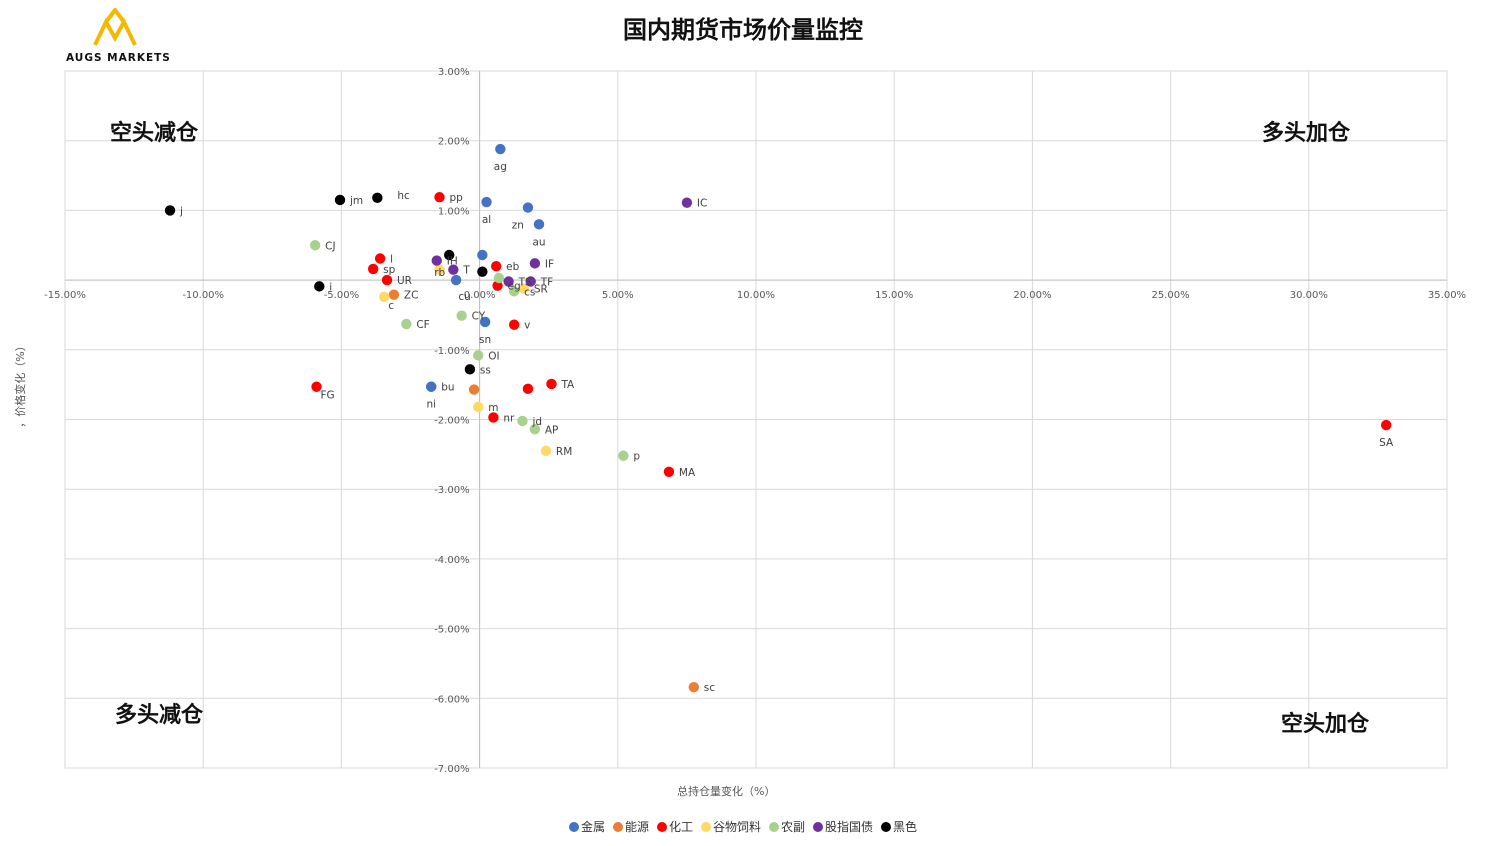 The width and height of the screenshot is (1486, 846). What do you see at coordinates (530, 281) in the screenshot?
I see `data-point-TF` at bounding box center [530, 281].